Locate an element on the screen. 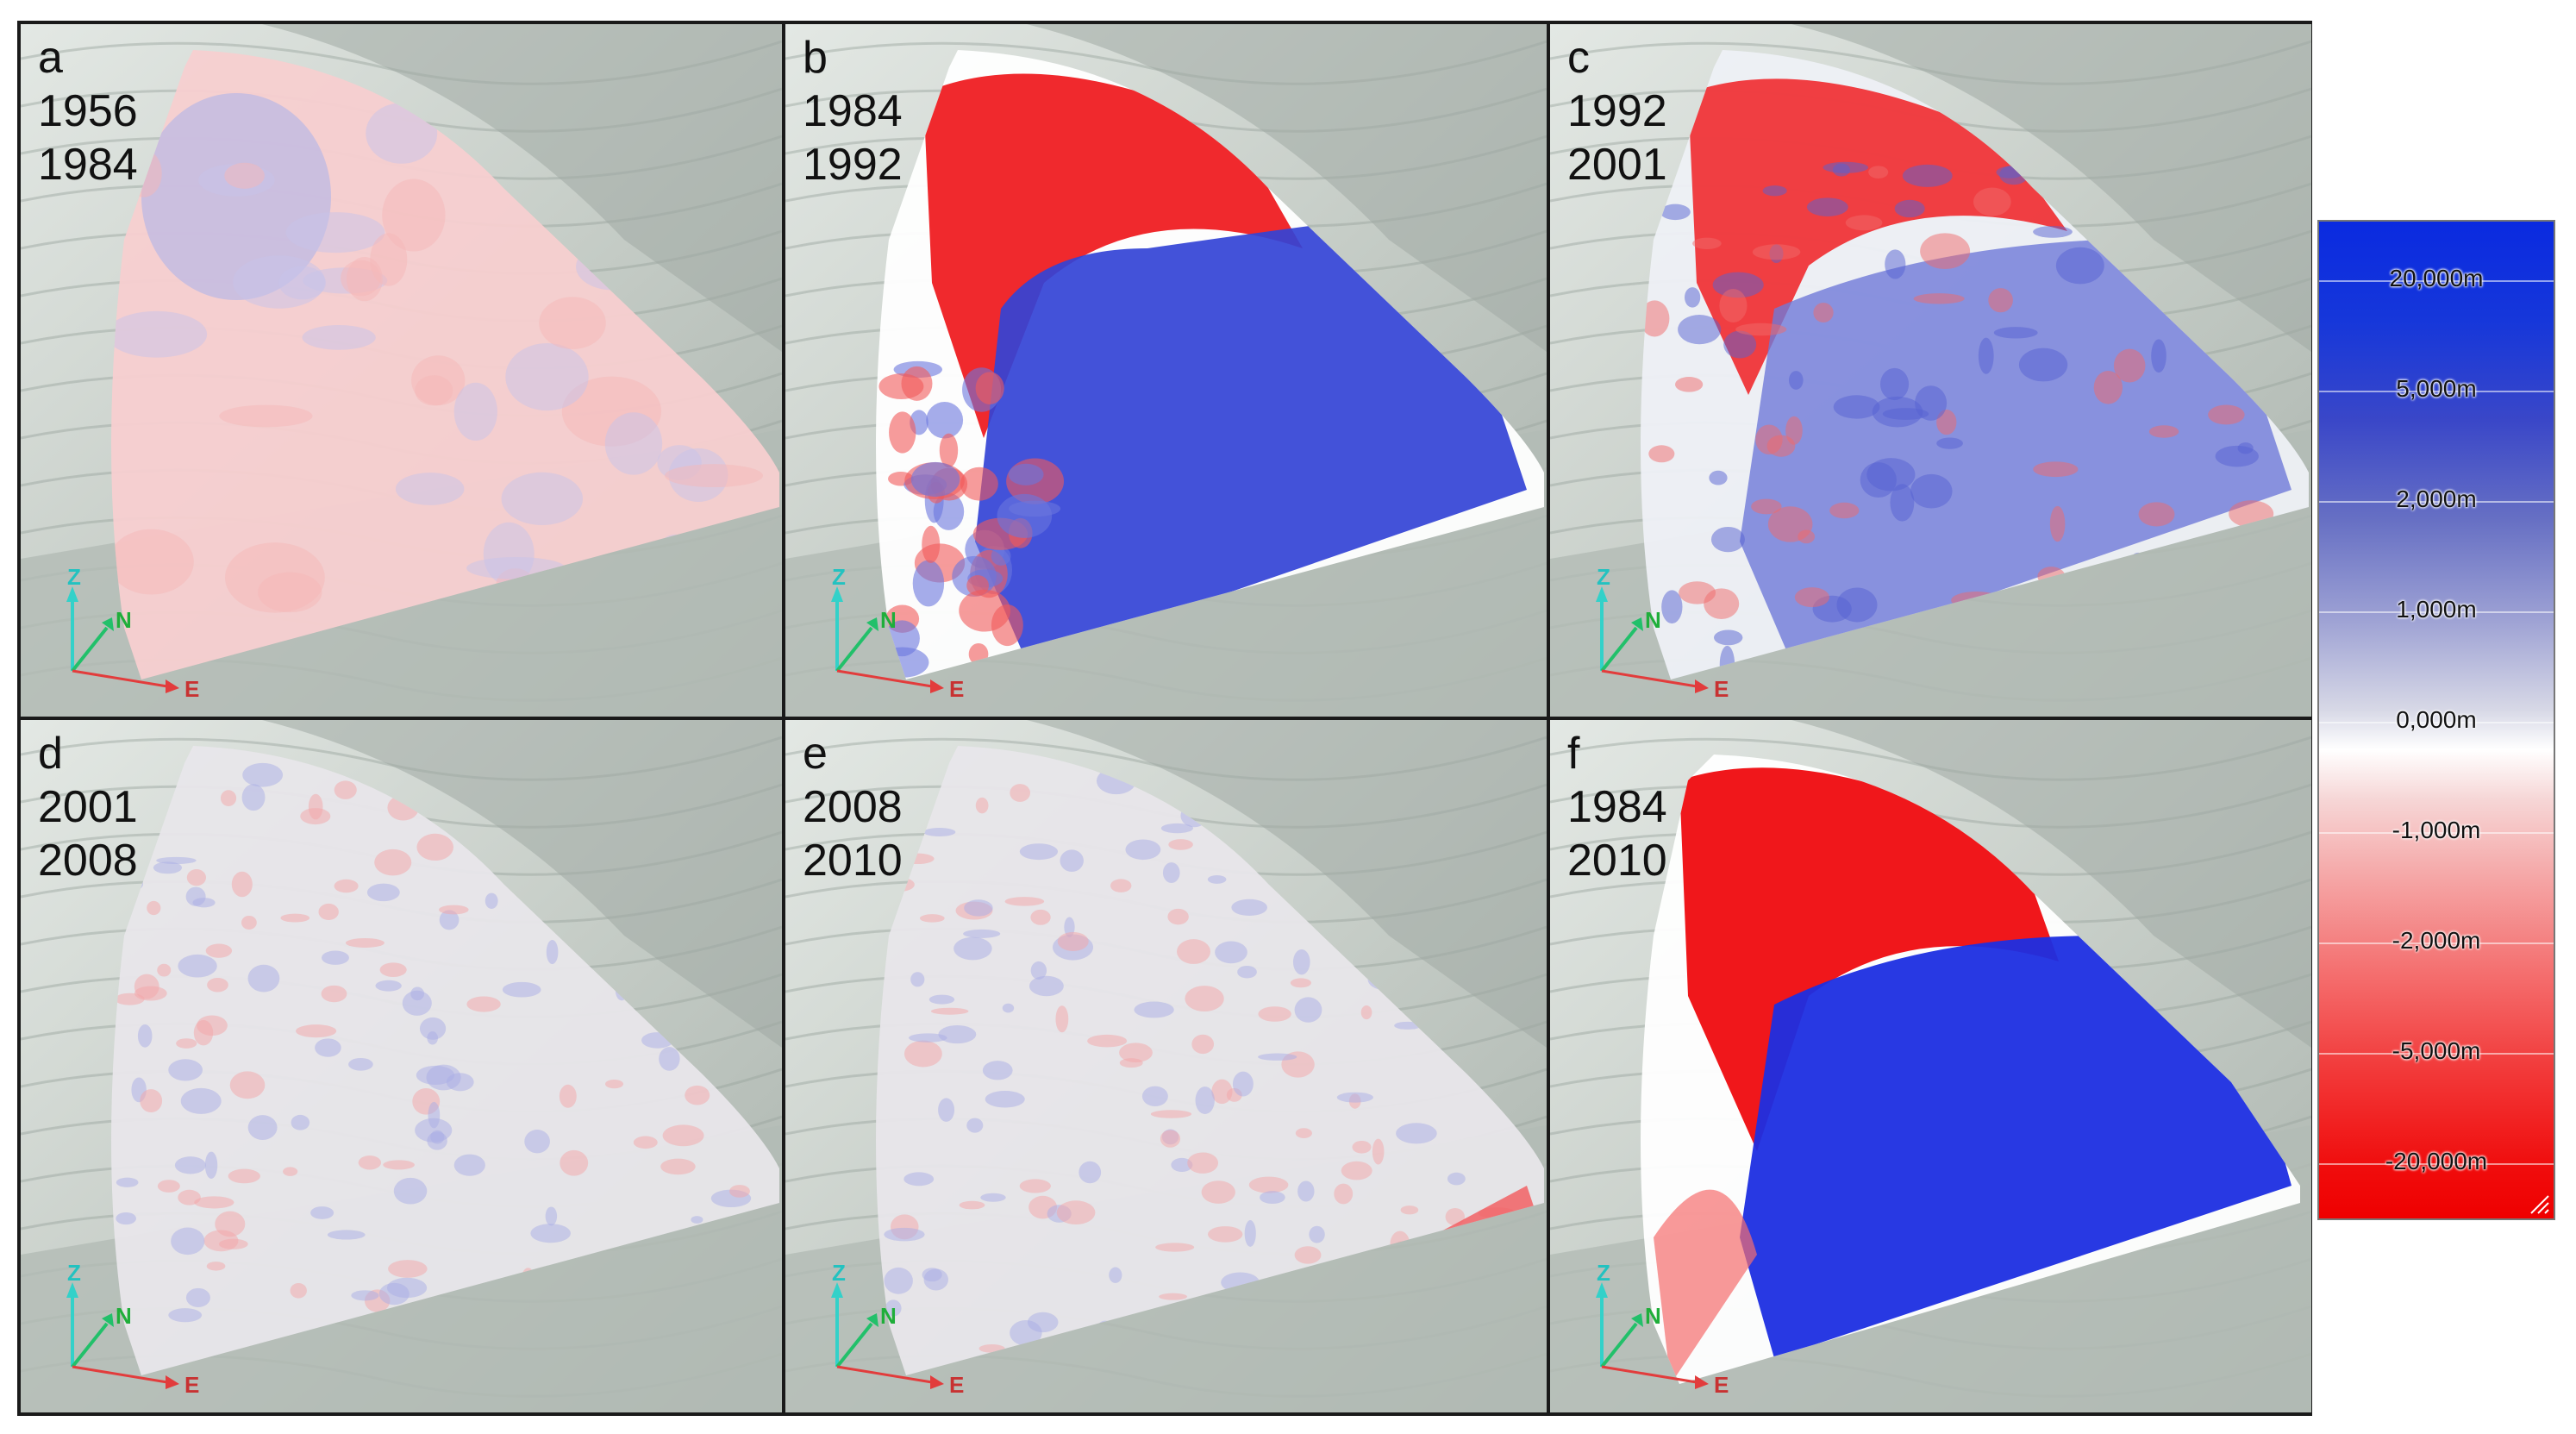  panel-letter: e is located at coordinates (815, 754).